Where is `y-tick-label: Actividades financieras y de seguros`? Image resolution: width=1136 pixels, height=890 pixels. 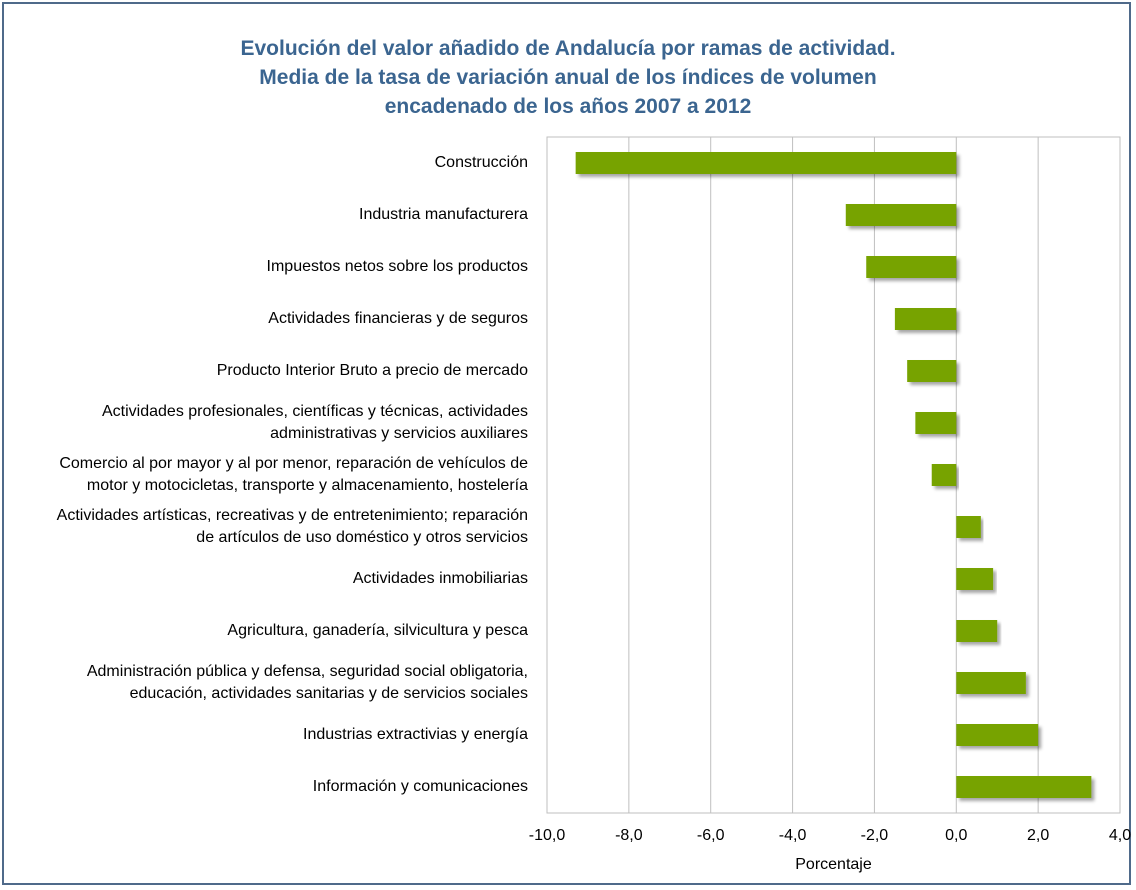
y-tick-label: Actividades financieras y de seguros is located at coordinates (398, 318).